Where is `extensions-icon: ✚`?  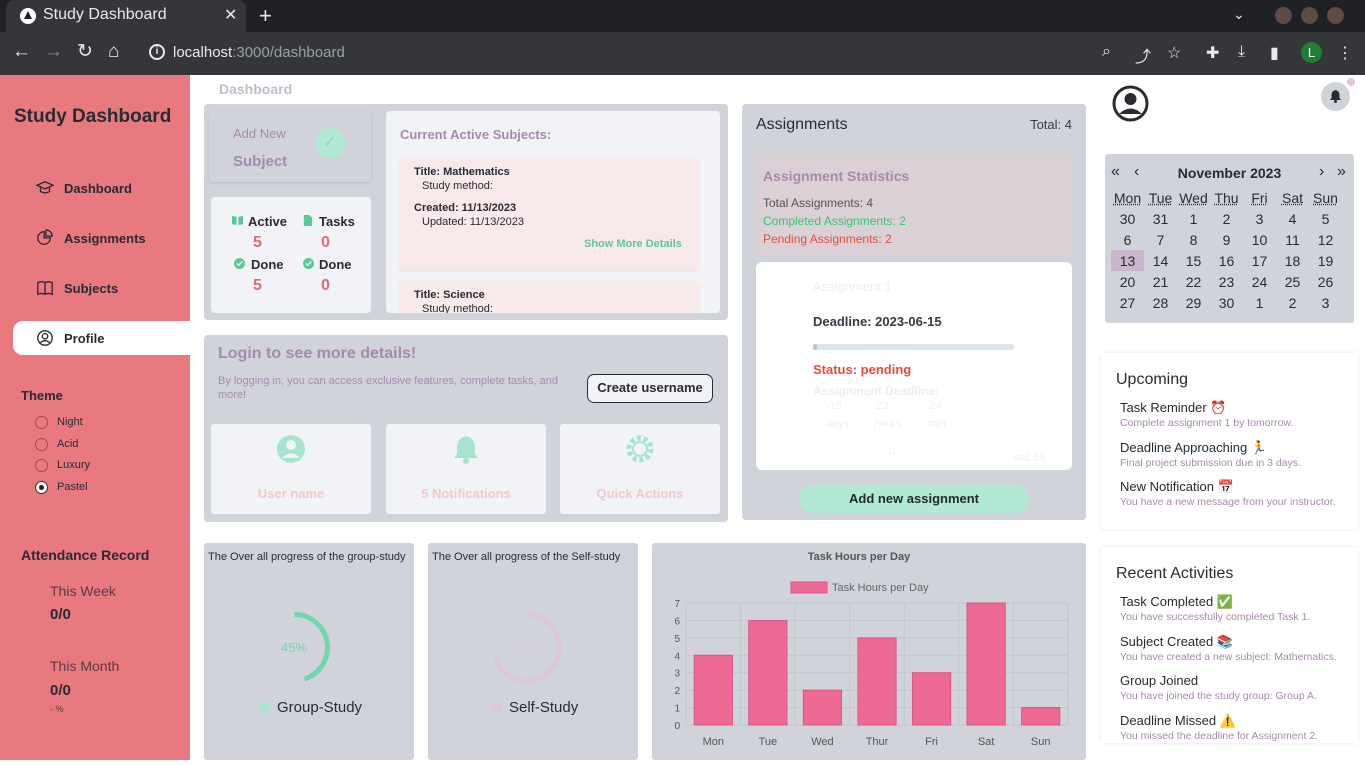 extensions-icon: ✚ is located at coordinates (1213, 53).